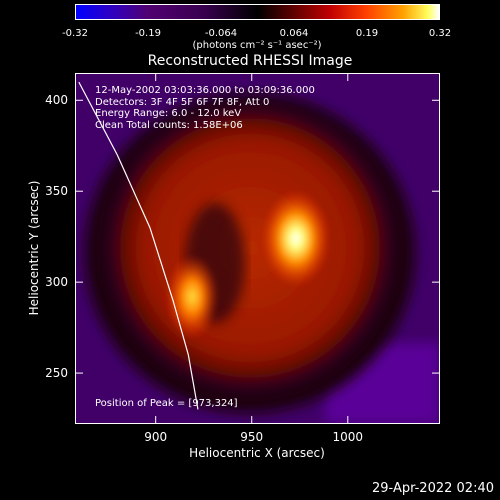  I want to click on colorbar-tick-label: -0.064, so click(221, 33).